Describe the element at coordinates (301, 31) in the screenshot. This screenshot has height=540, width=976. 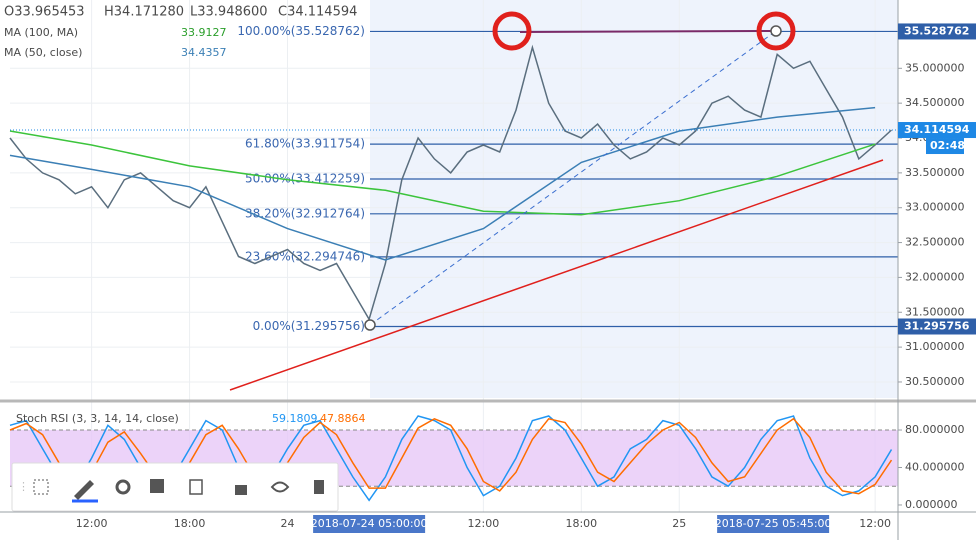
I see `fib-label: 100.00%(35.528762)` at that location.